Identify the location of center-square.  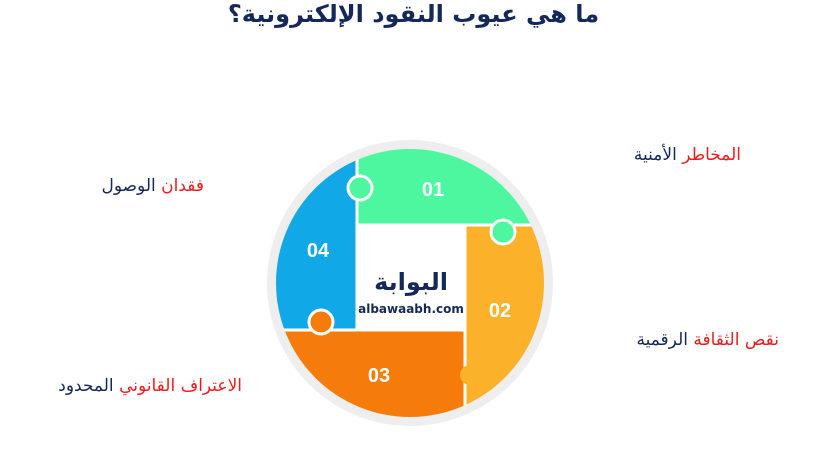
(411, 277).